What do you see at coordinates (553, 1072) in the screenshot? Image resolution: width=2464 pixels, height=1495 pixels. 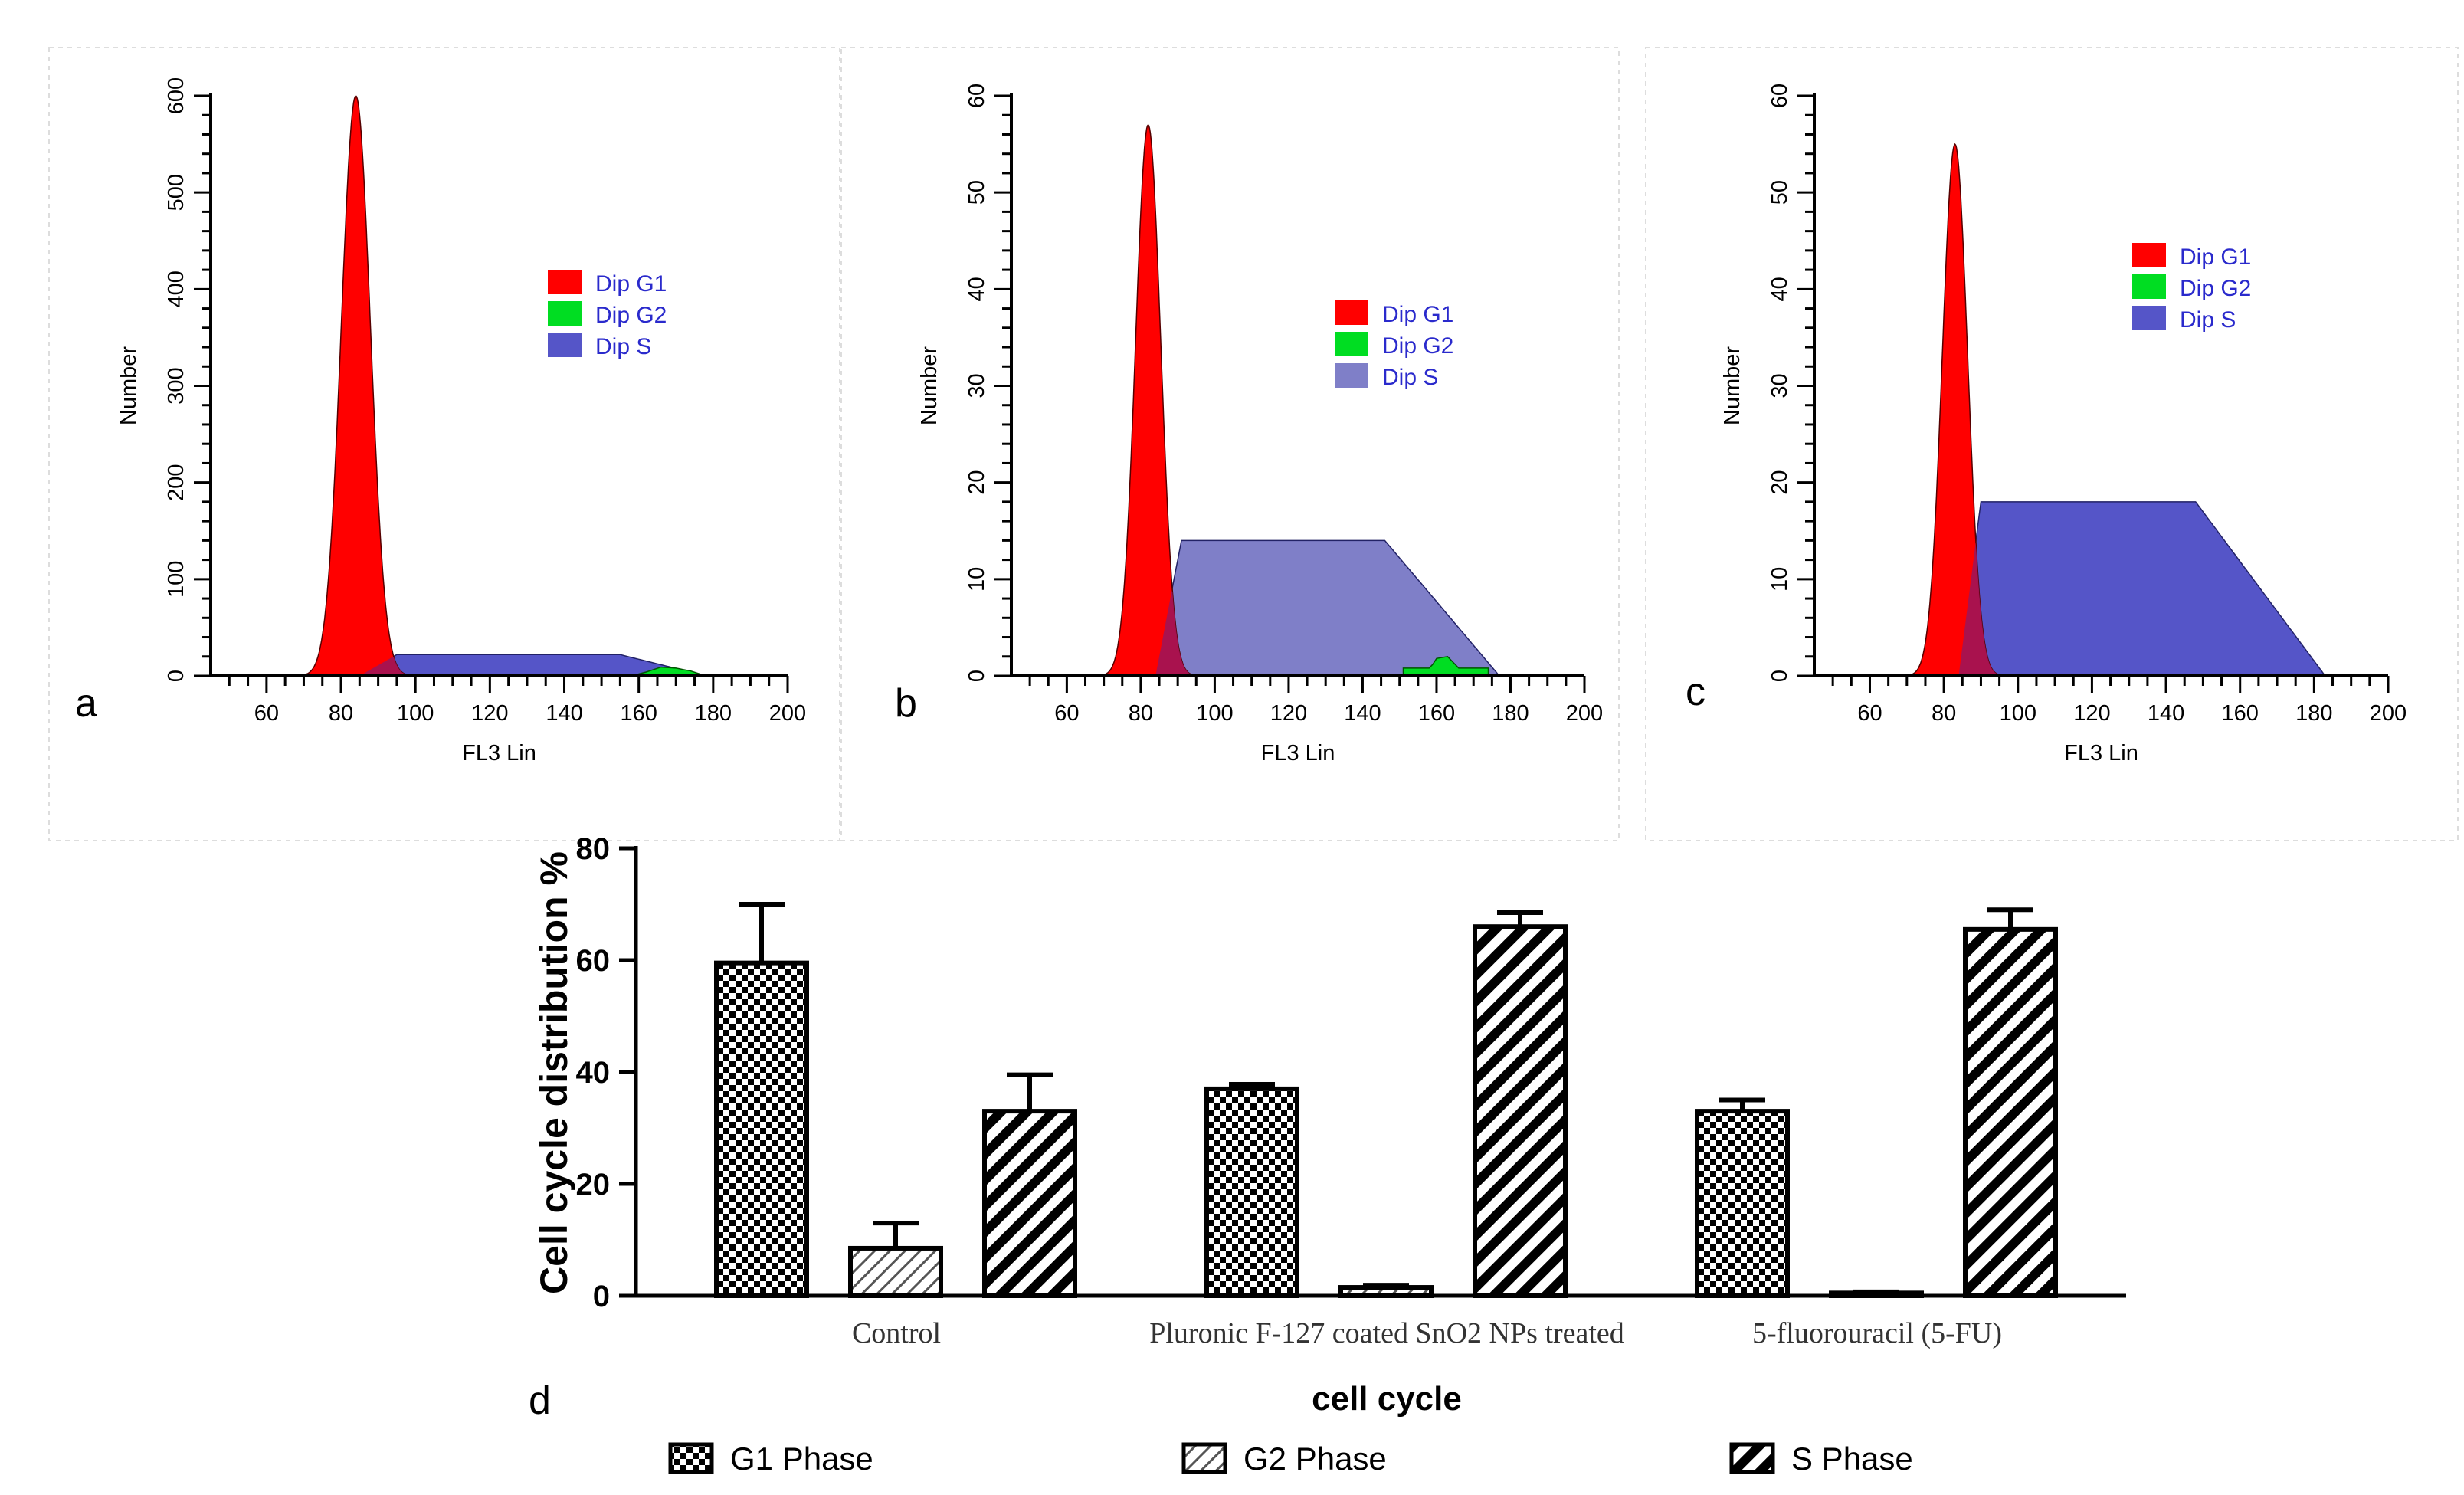 I see `y-axis-title: Cell cycle distribution %` at bounding box center [553, 1072].